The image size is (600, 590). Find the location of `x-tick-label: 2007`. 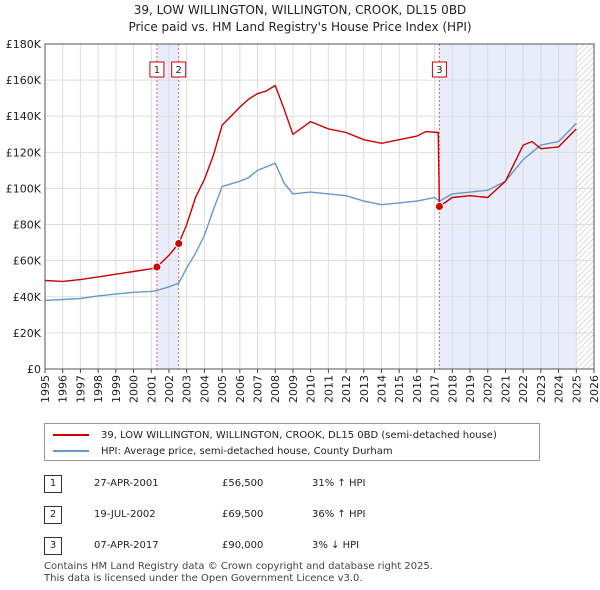

x-tick-label: 2007 is located at coordinates (258, 389).